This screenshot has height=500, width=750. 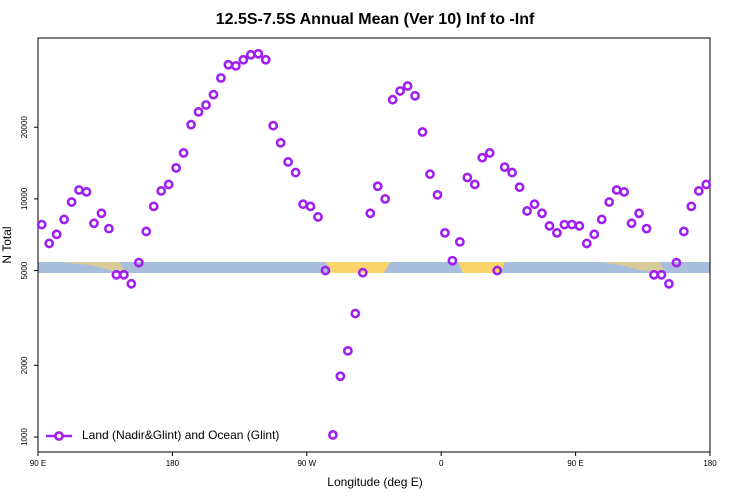 What do you see at coordinates (374, 267) in the screenshot?
I see `surface-band` at bounding box center [374, 267].